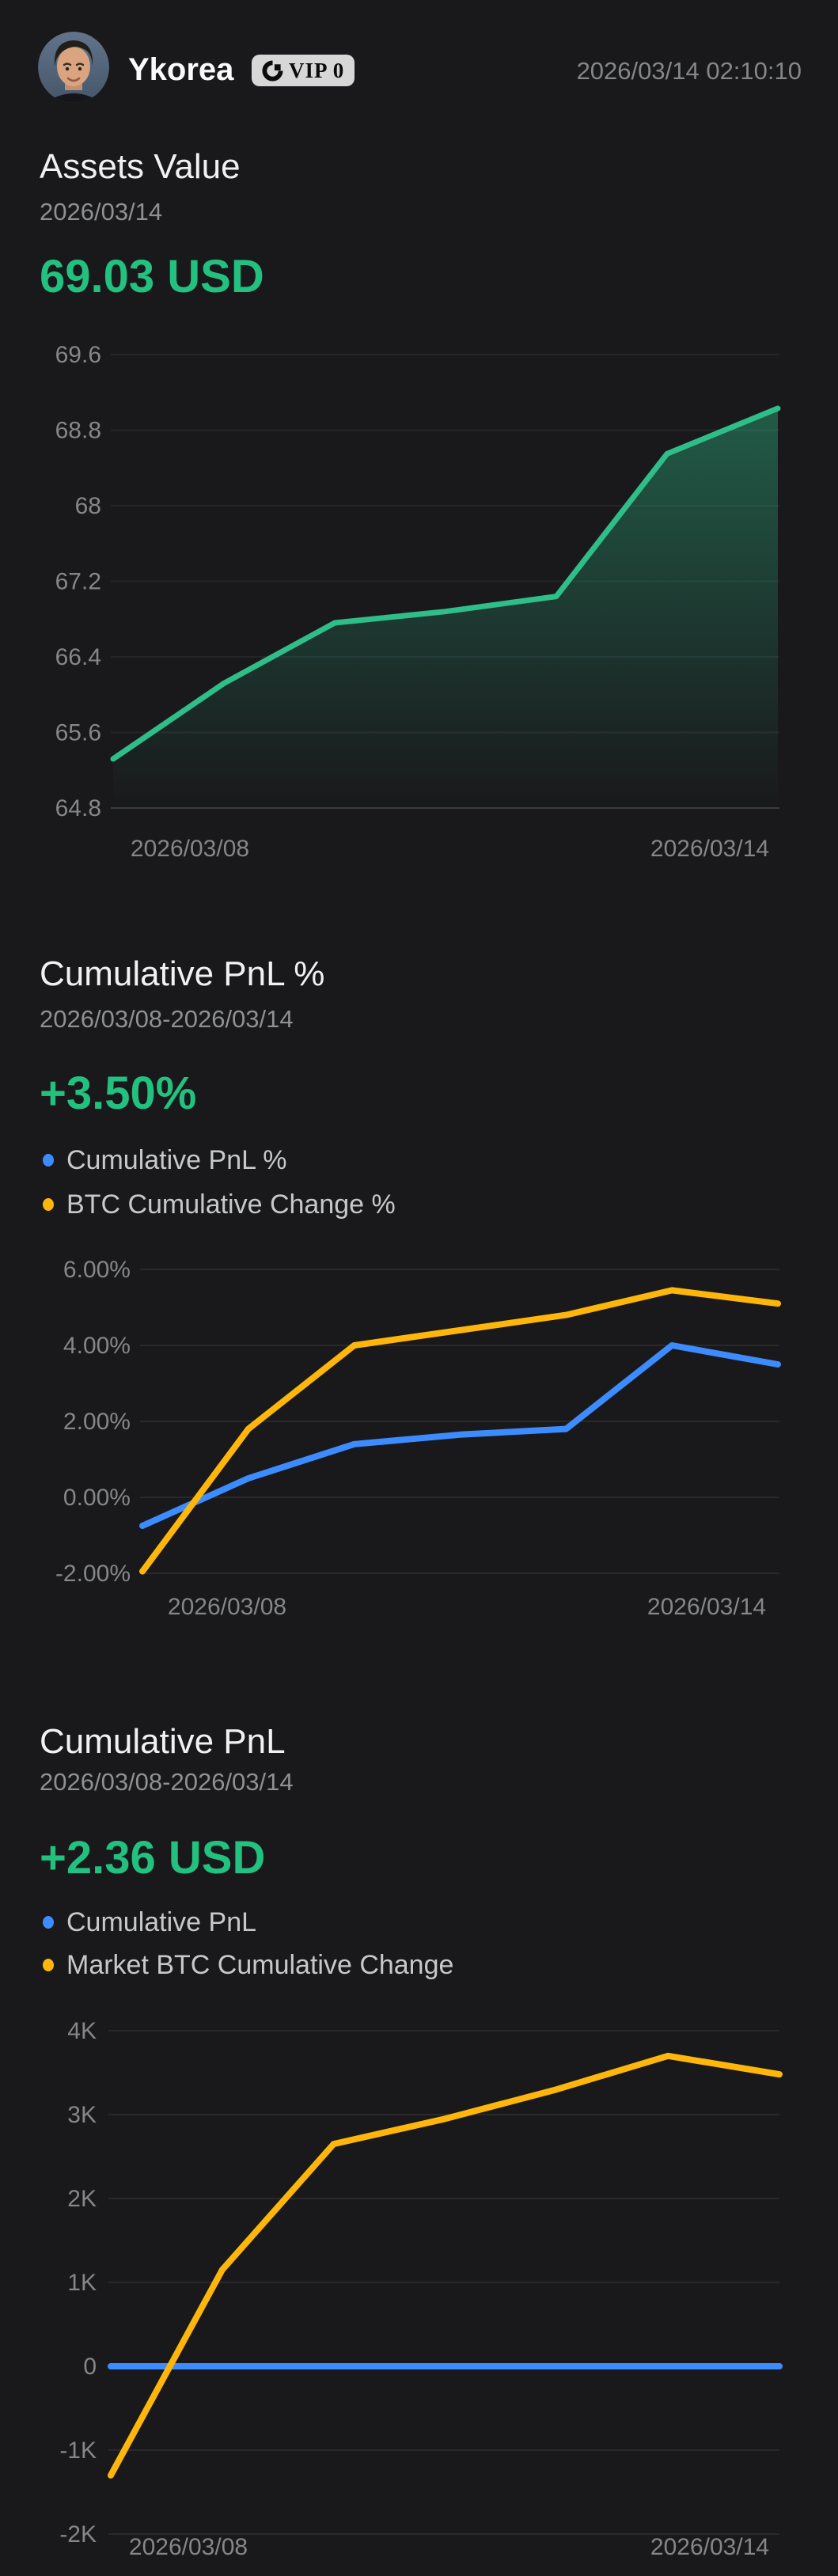 The image size is (838, 2576). What do you see at coordinates (272, 70) in the screenshot?
I see `vip-brand-icon` at bounding box center [272, 70].